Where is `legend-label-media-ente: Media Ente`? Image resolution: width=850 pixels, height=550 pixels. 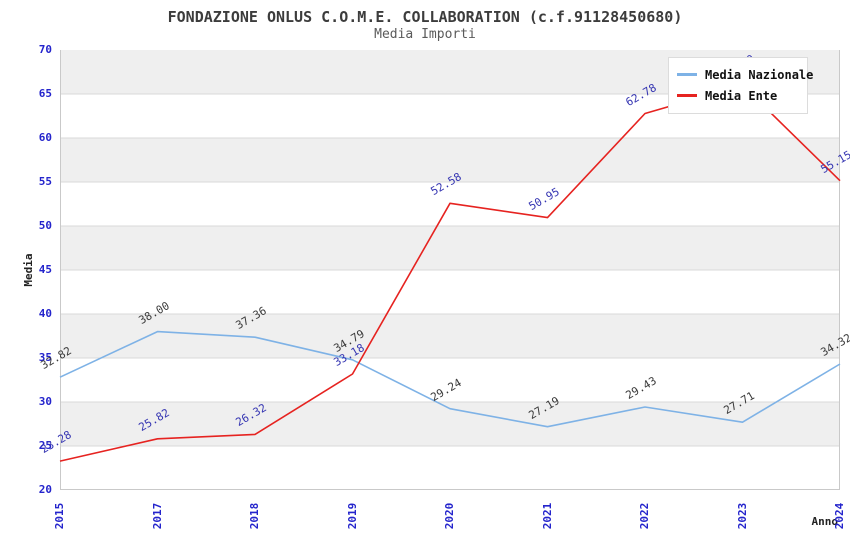 legend-label-media-ente: Media Ente is located at coordinates (741, 95).